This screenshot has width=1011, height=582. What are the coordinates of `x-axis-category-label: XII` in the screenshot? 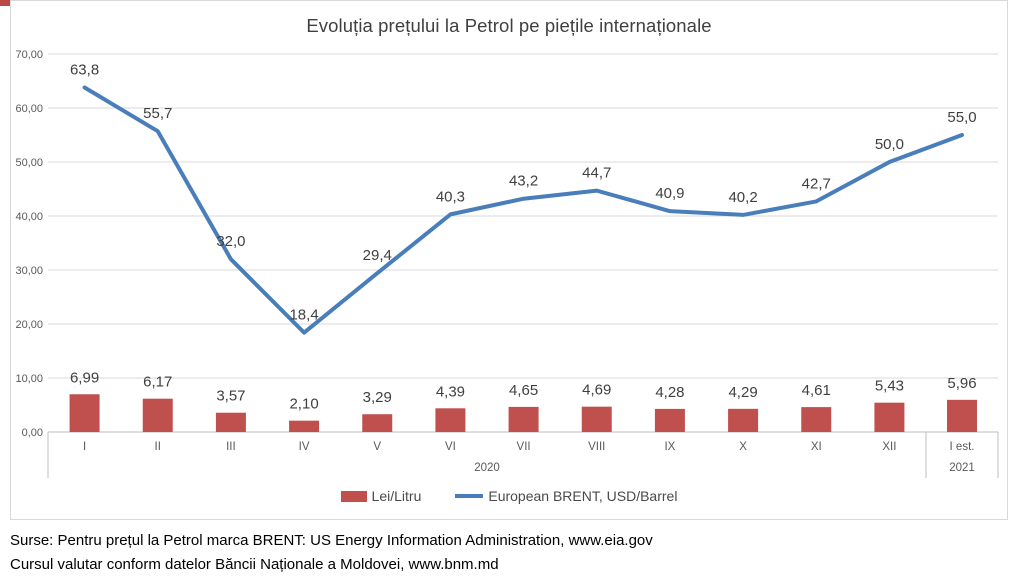 It's located at (889, 447).